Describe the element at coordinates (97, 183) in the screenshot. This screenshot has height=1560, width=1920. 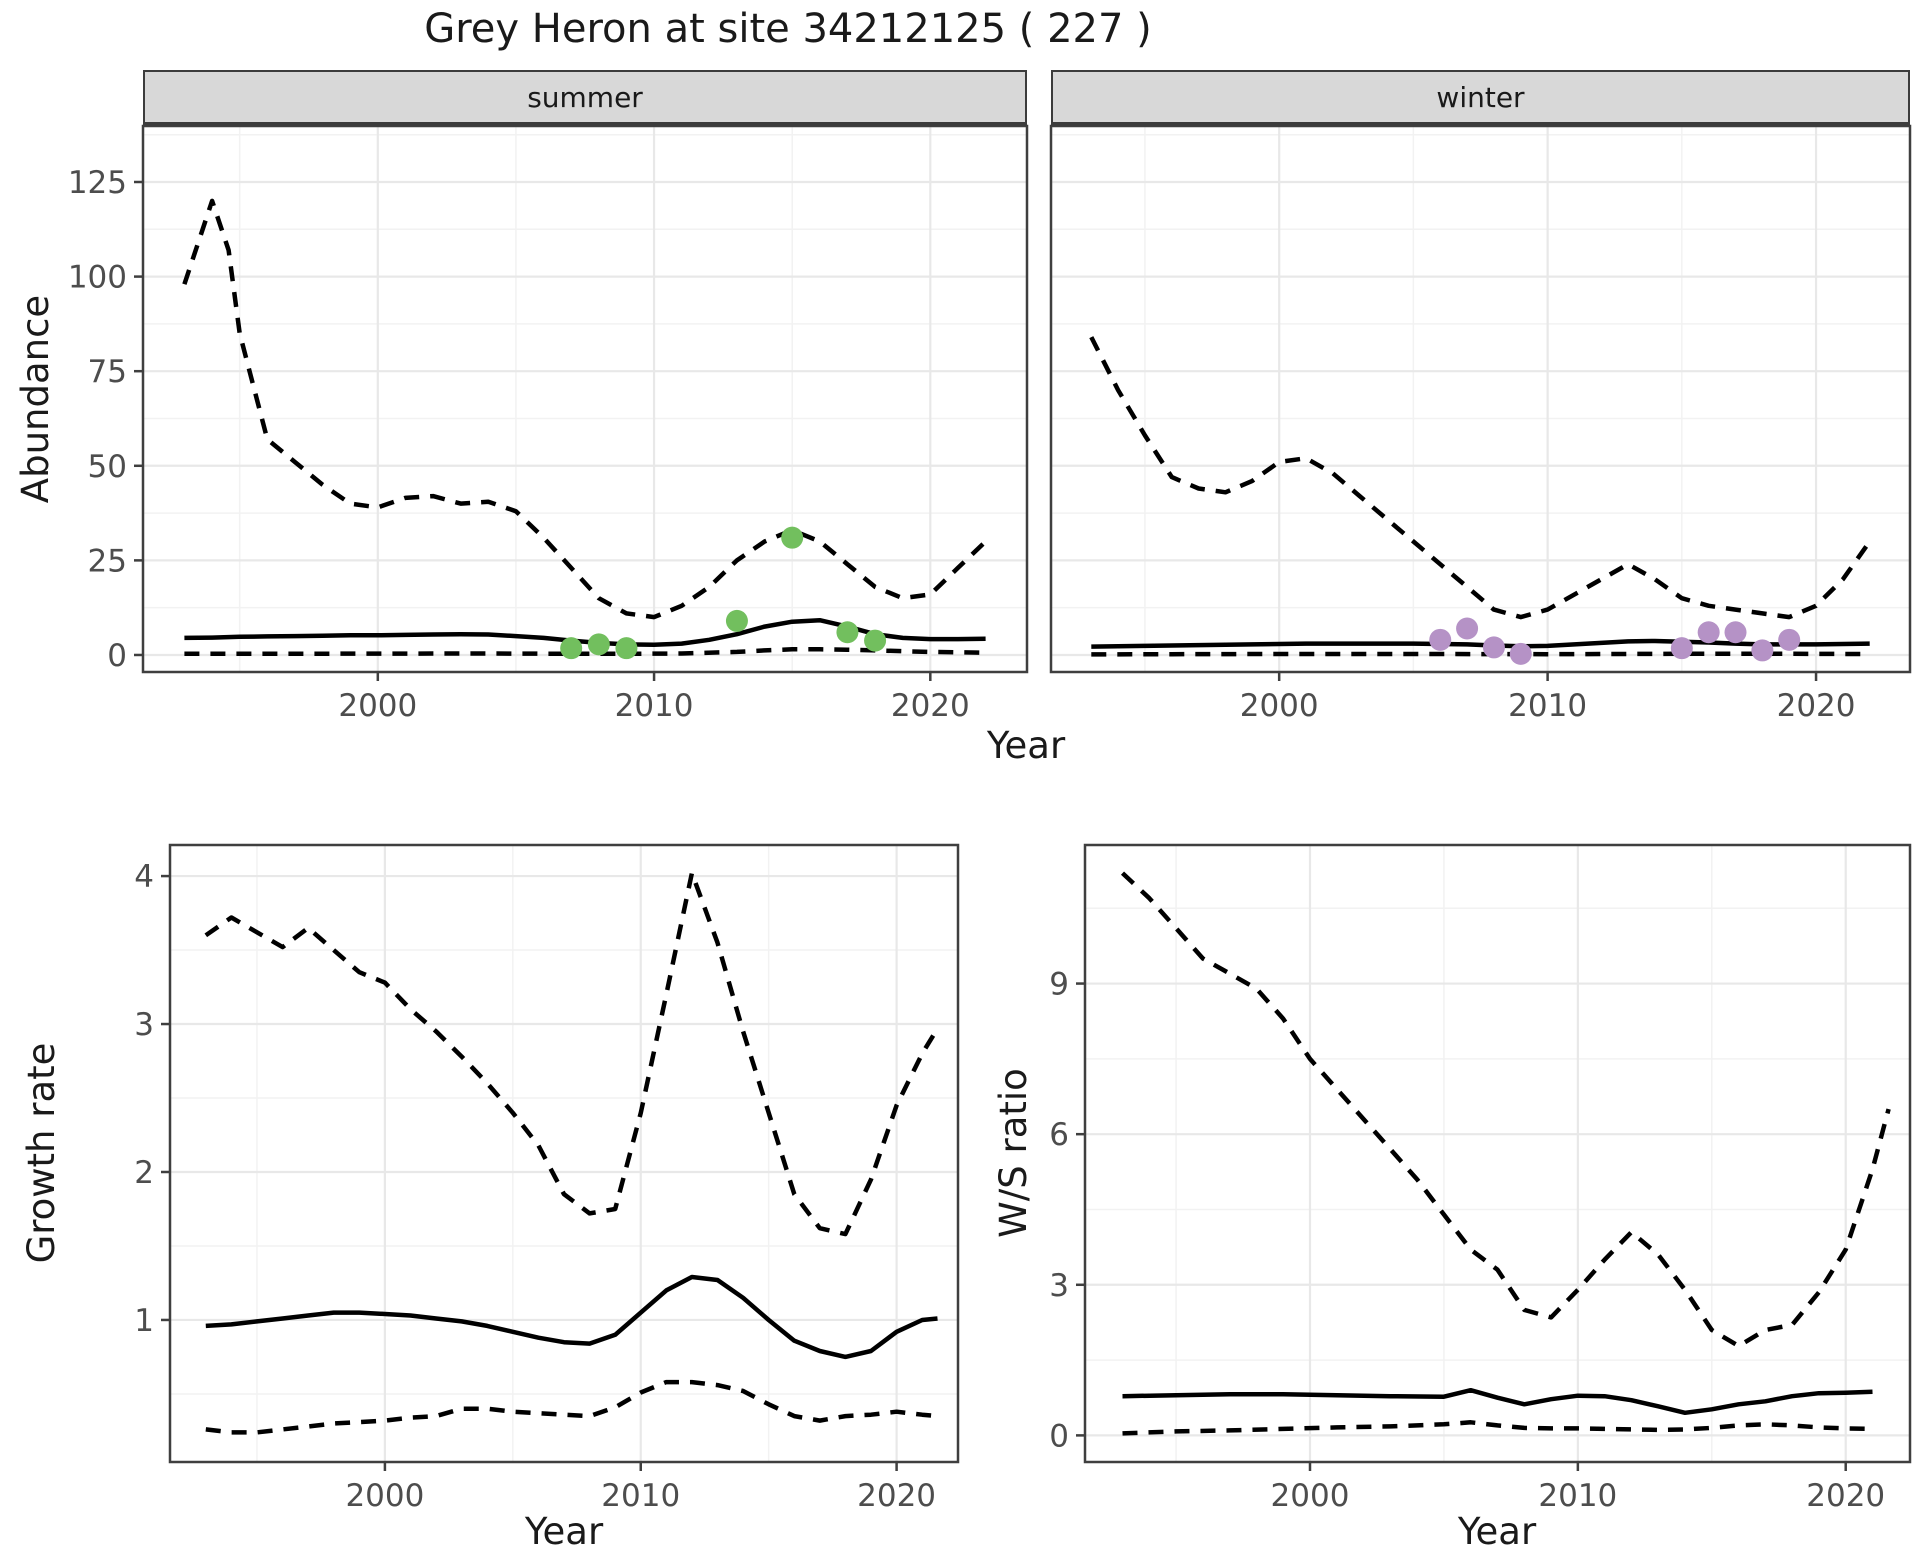
I see `svg-text: 125` at that location.